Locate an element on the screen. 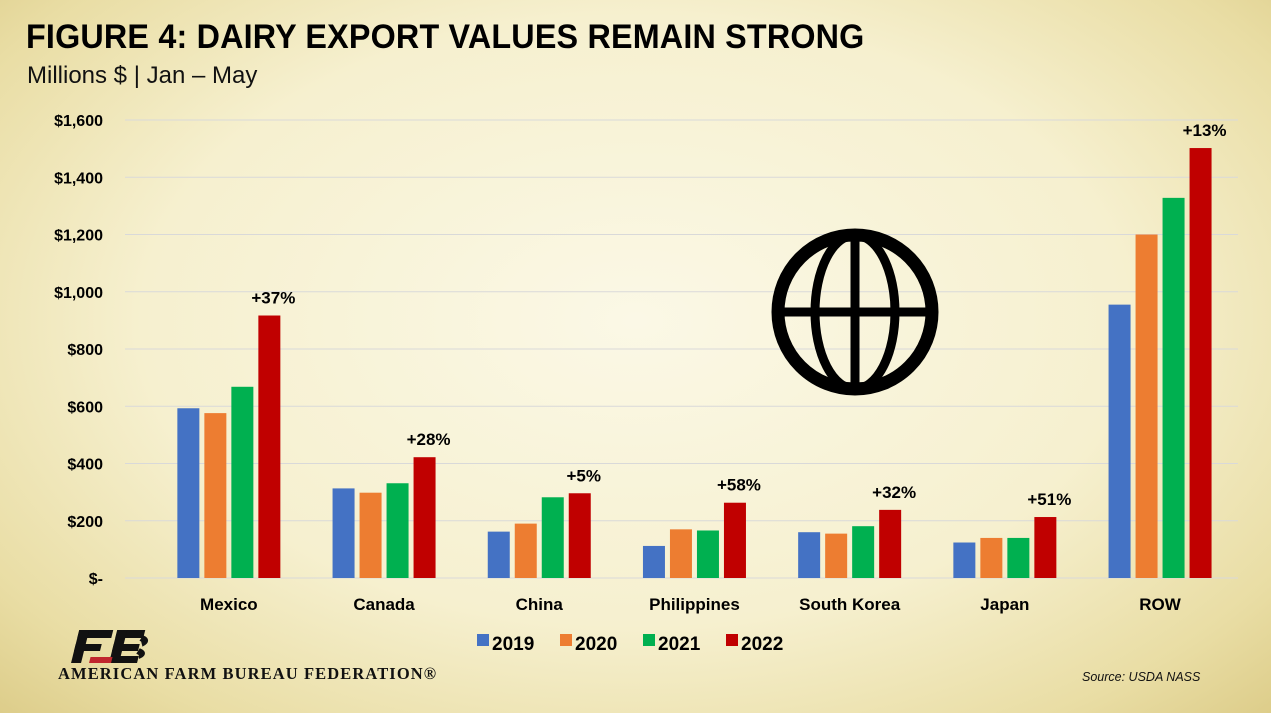 Image resolution: width=1271 pixels, height=713 pixels. y-tick-label: $1,000 is located at coordinates (78, 293).